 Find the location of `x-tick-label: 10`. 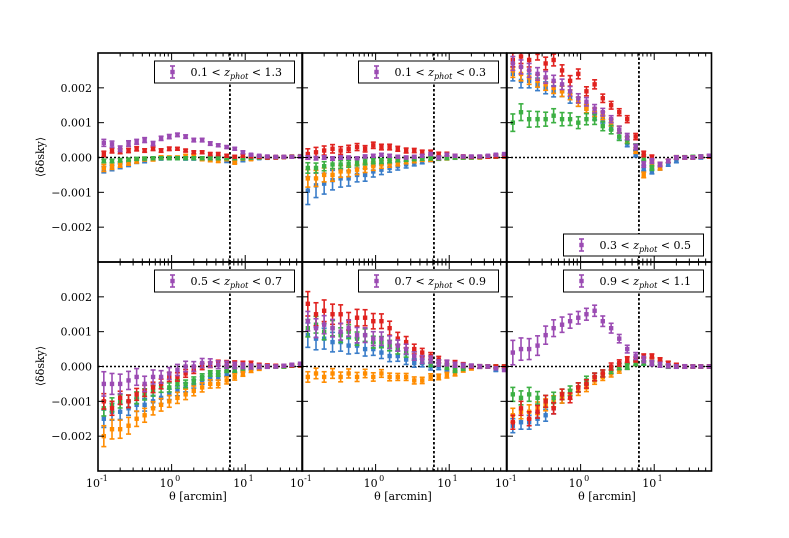

x-tick-label: 10 is located at coordinates (502, 483).